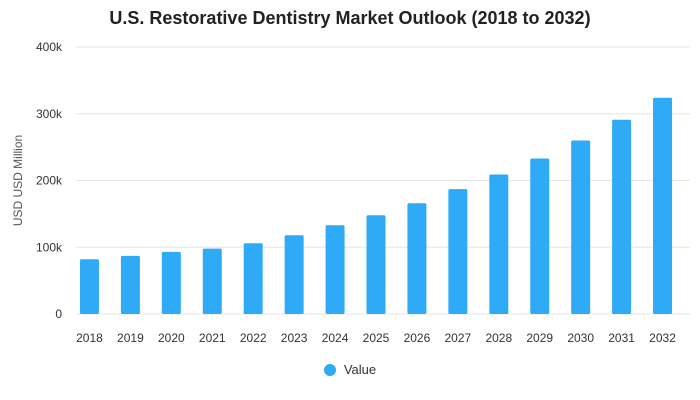  I want to click on x-tick-label: 2022, so click(253, 338).